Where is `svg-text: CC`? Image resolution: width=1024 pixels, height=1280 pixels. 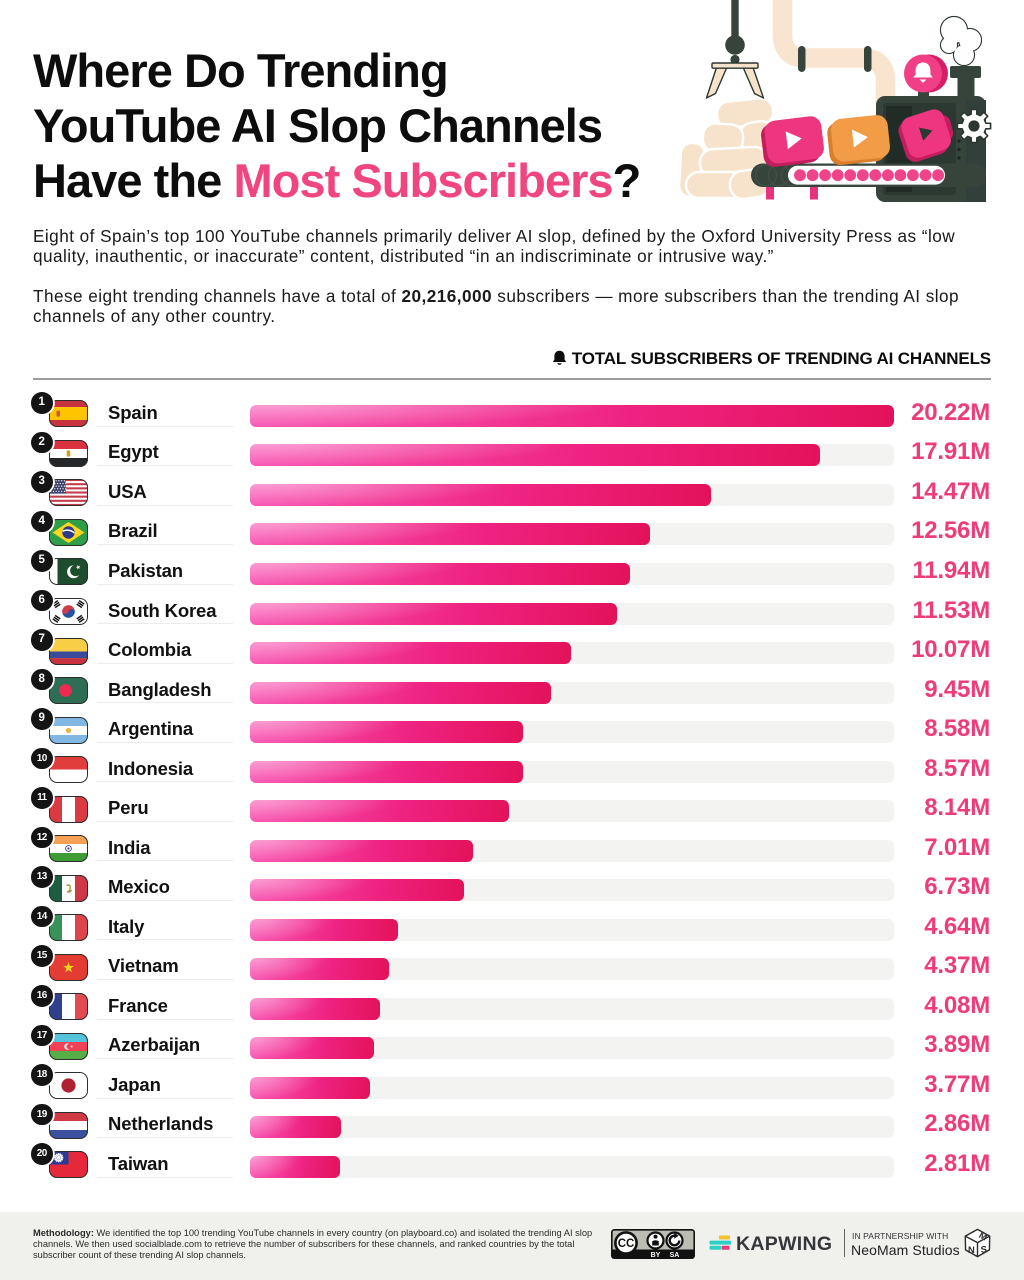 svg-text: CC is located at coordinates (626, 1244).